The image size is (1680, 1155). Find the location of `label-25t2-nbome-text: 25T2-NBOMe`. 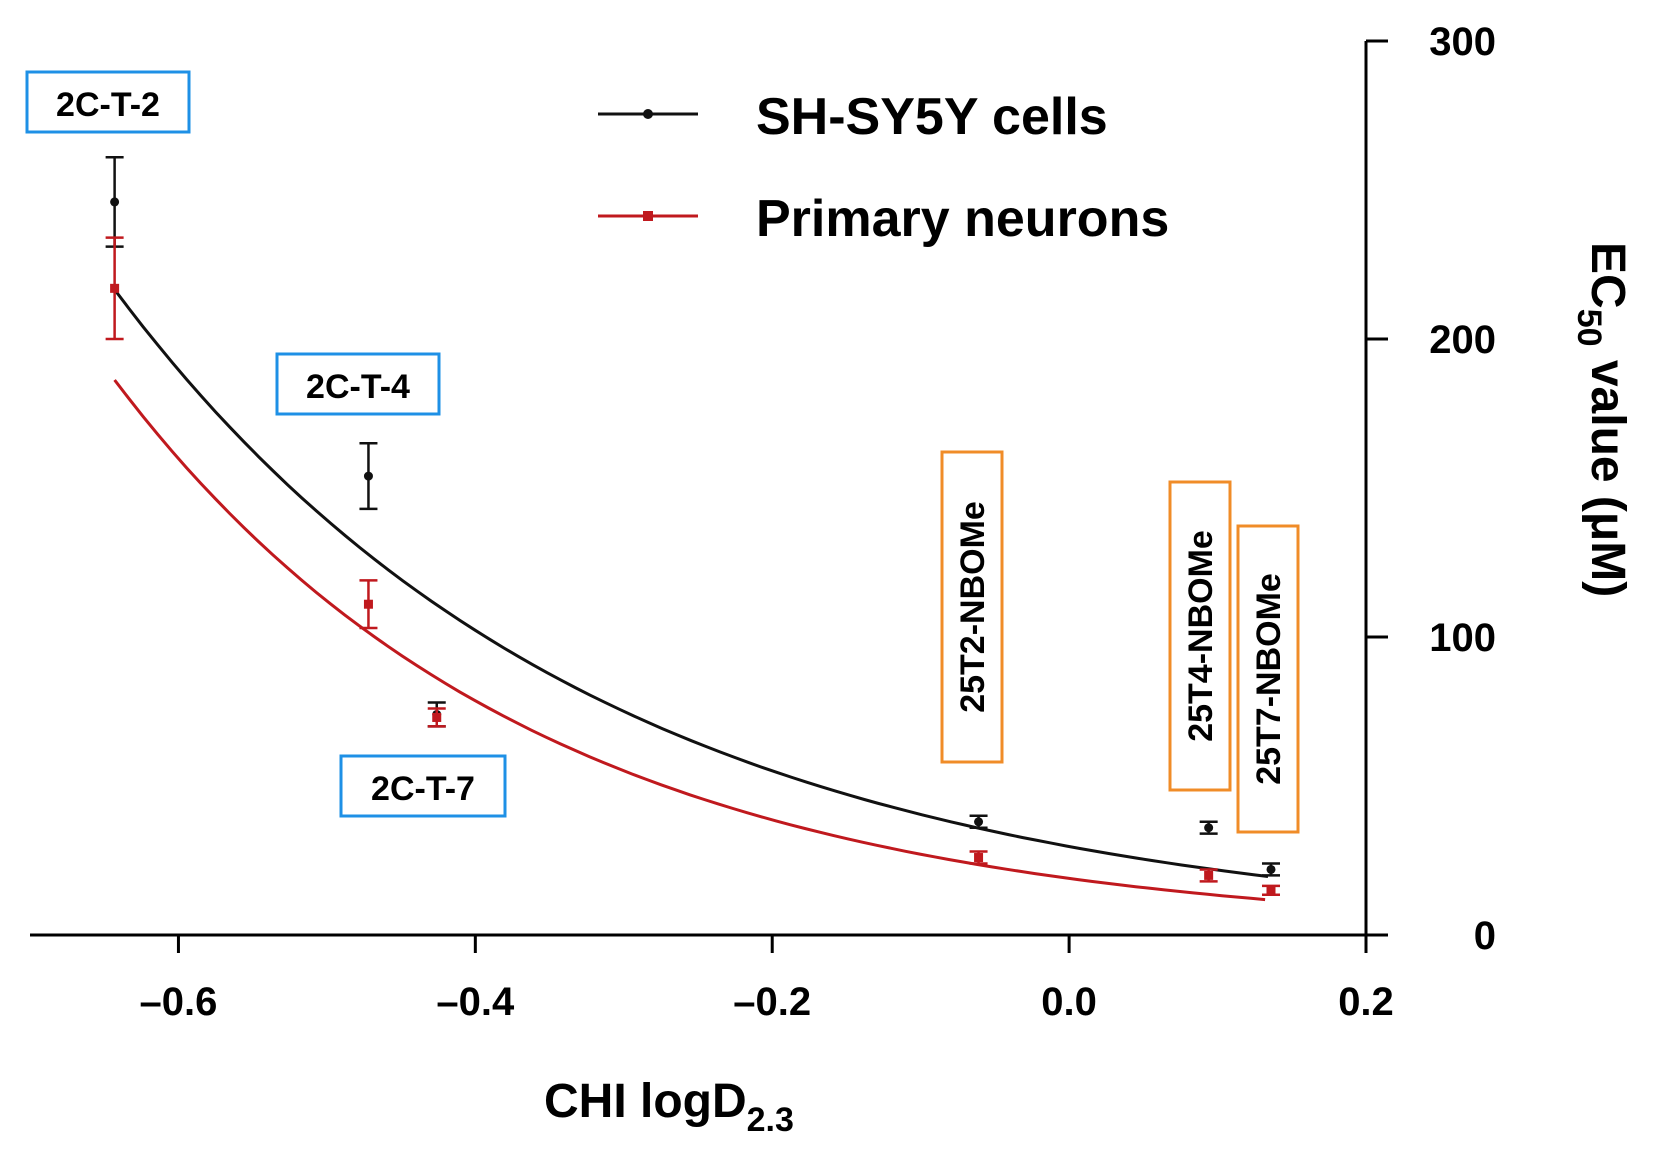

label-25t2-nbome-text: 25T2-NBOMe is located at coordinates (973, 607).